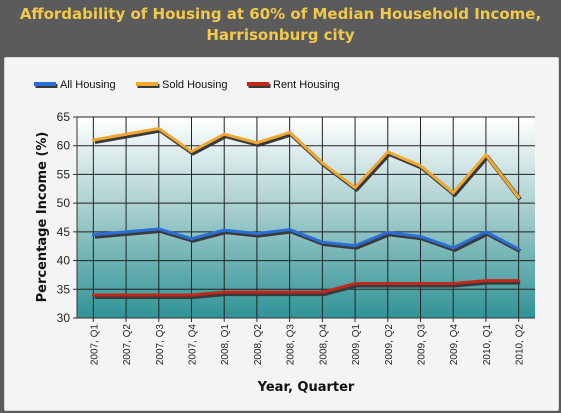 This screenshot has width=561, height=413. Describe the element at coordinates (64, 232) in the screenshot. I see `y-tick-label: 45` at that location.